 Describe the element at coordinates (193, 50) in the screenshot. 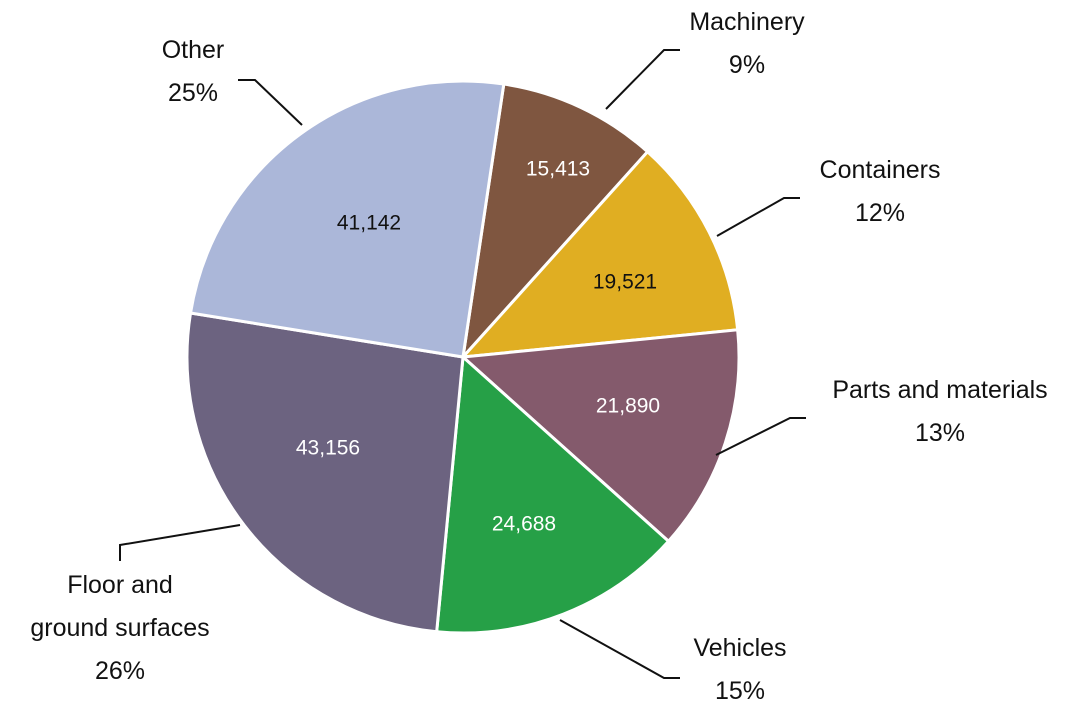

I see `category-name: Other` at that location.